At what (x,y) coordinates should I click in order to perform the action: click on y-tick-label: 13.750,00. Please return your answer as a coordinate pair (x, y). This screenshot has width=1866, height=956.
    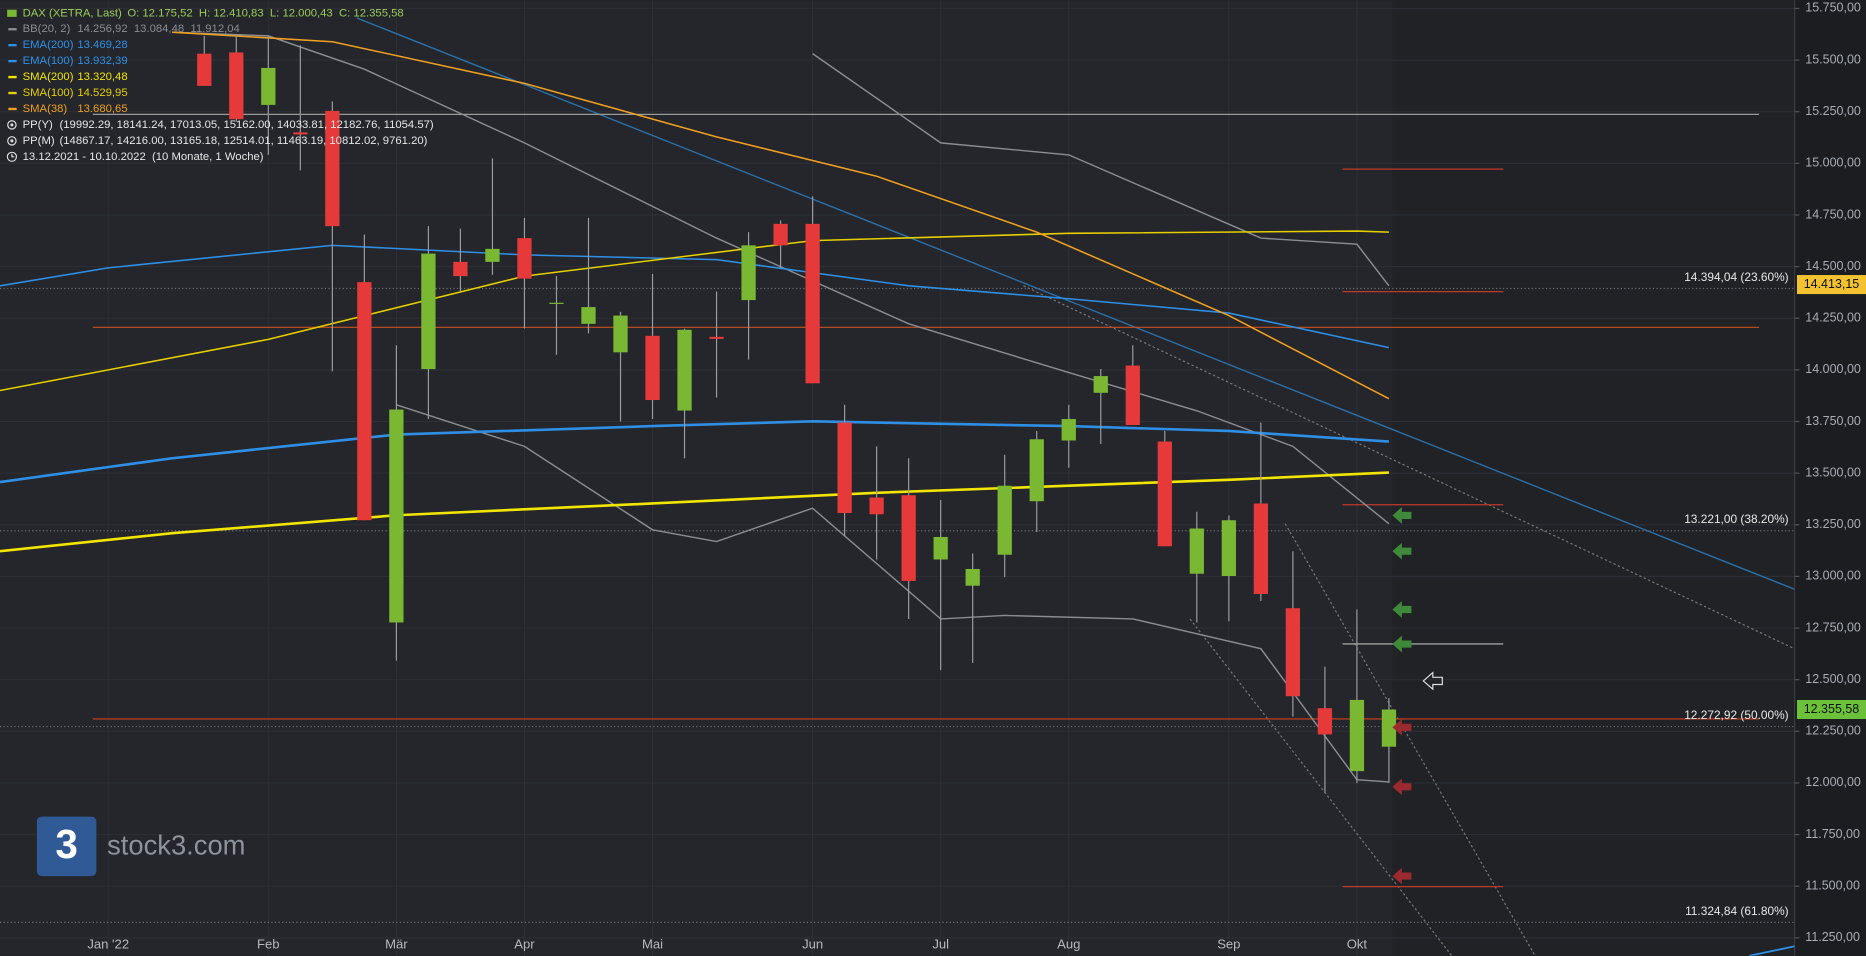
    Looking at the image, I should click on (1833, 421).